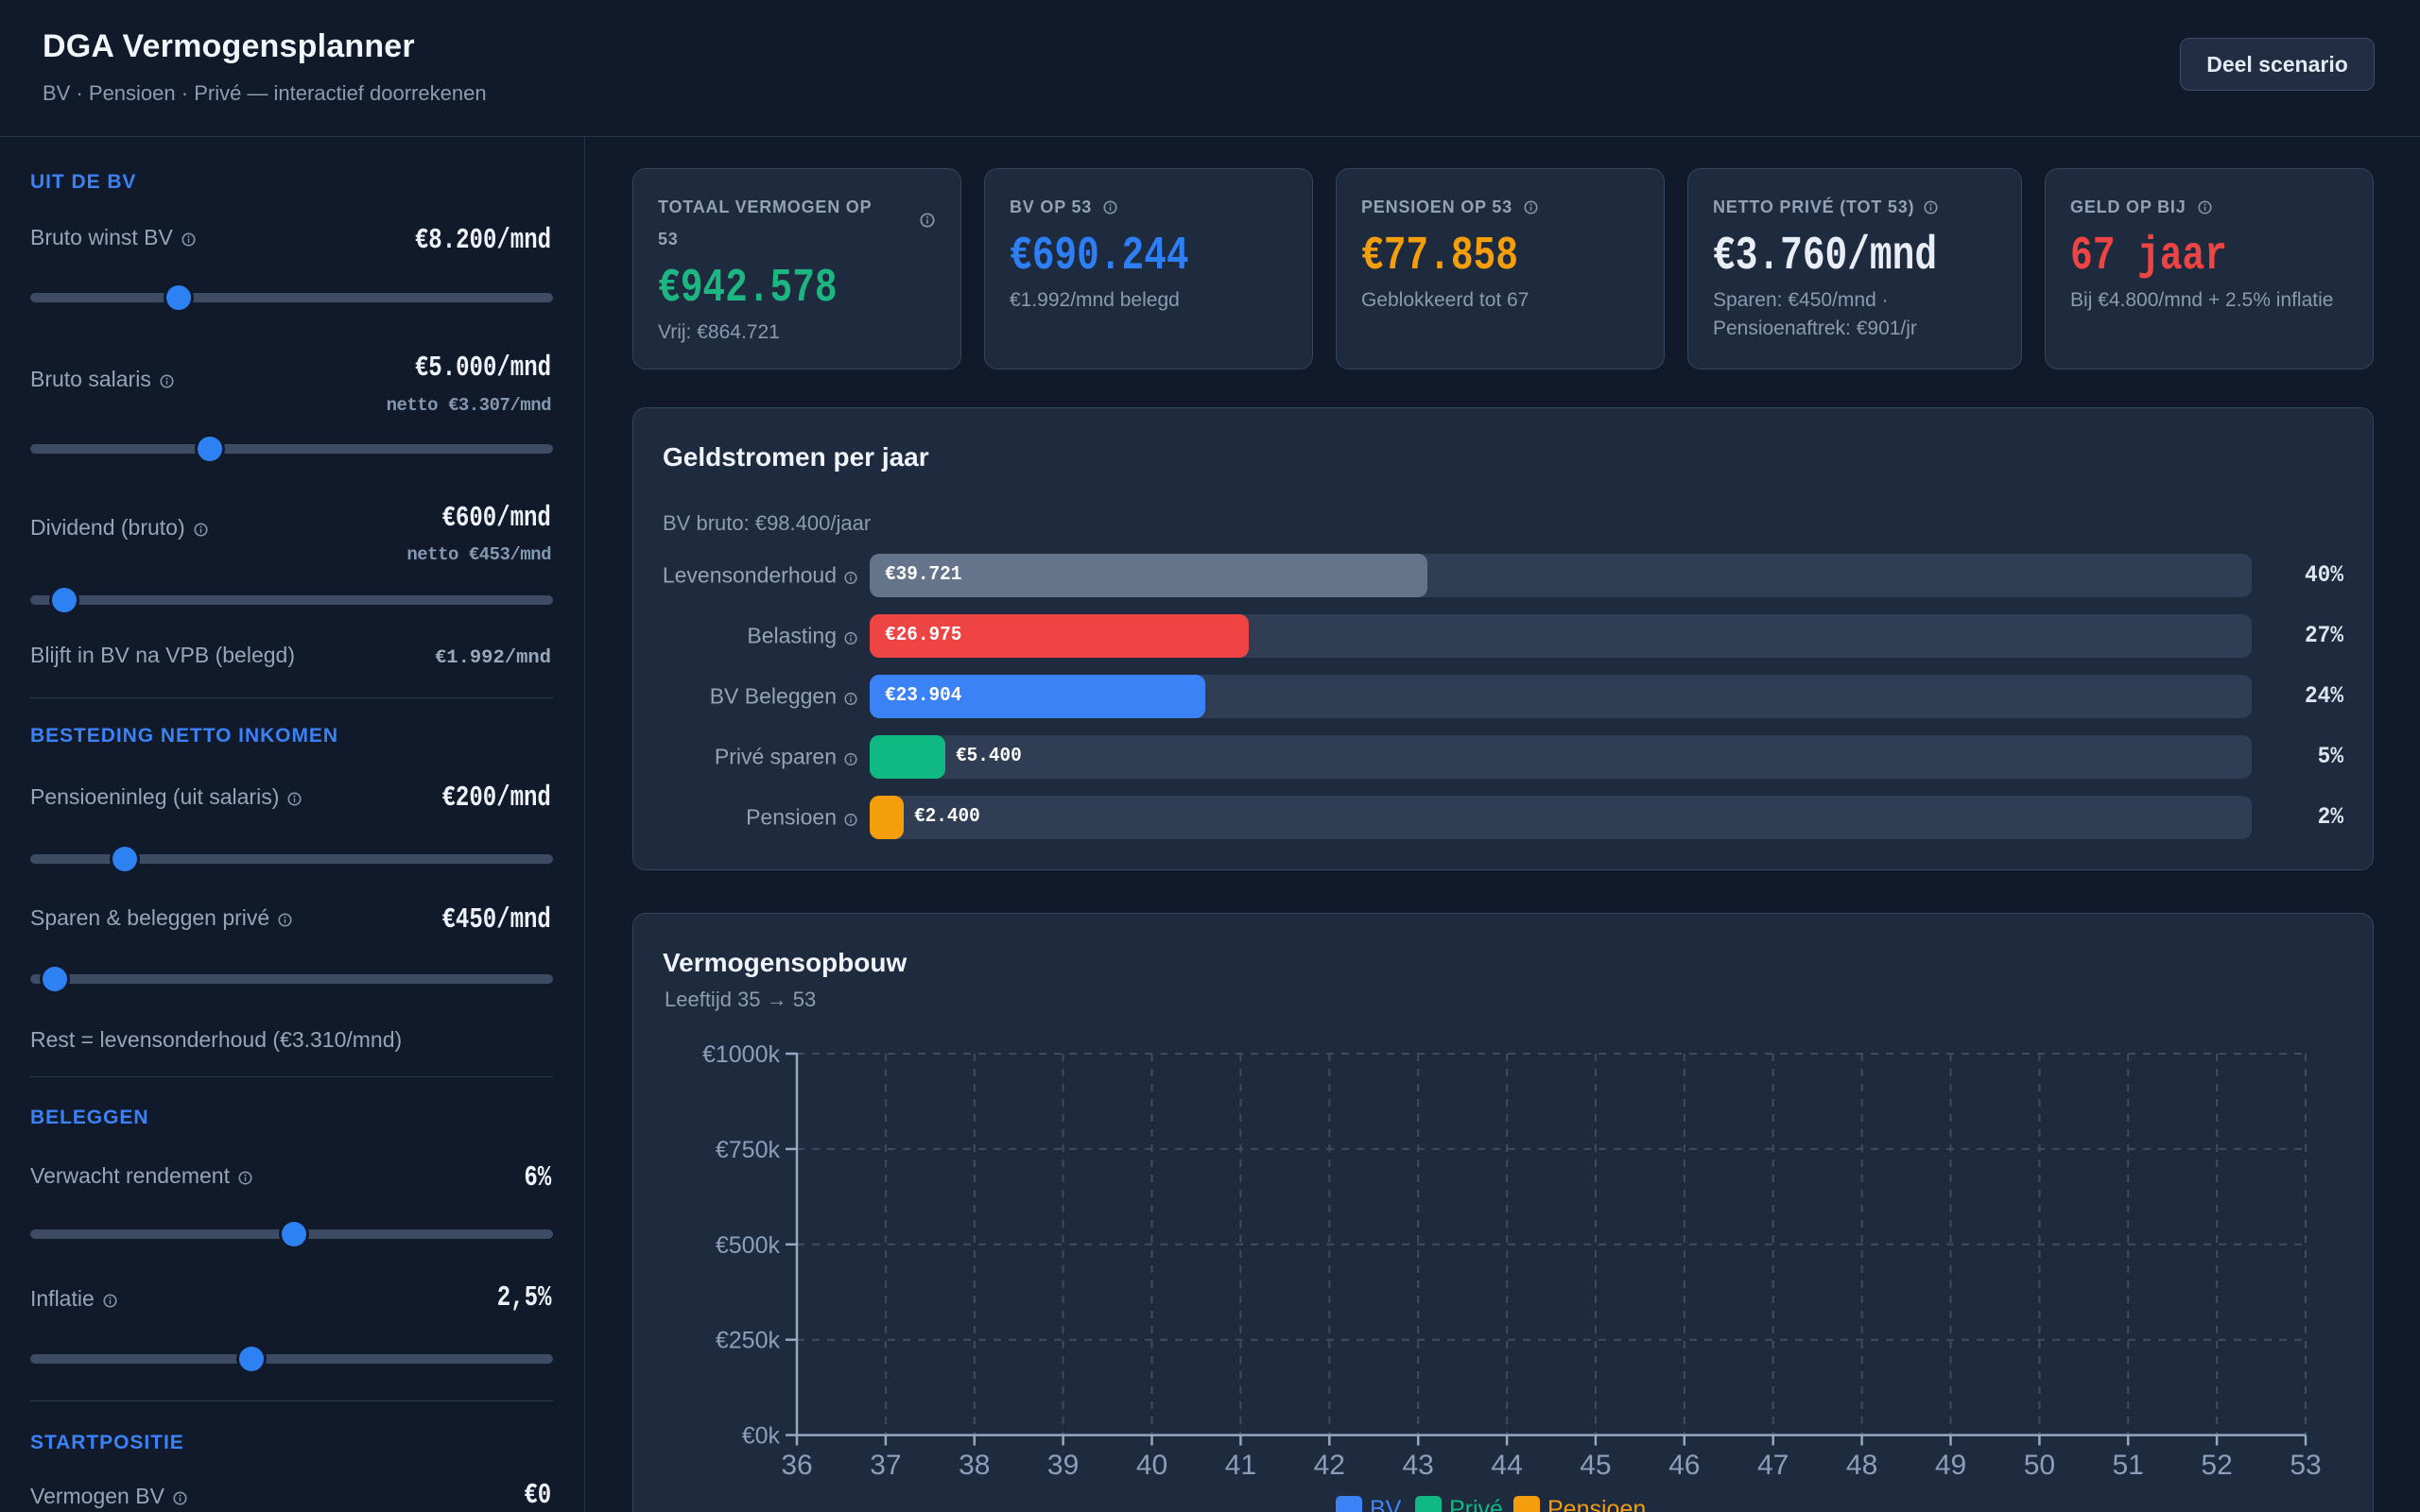 This screenshot has height=1512, width=2420. I want to click on svg-text: €500k, so click(749, 1245).